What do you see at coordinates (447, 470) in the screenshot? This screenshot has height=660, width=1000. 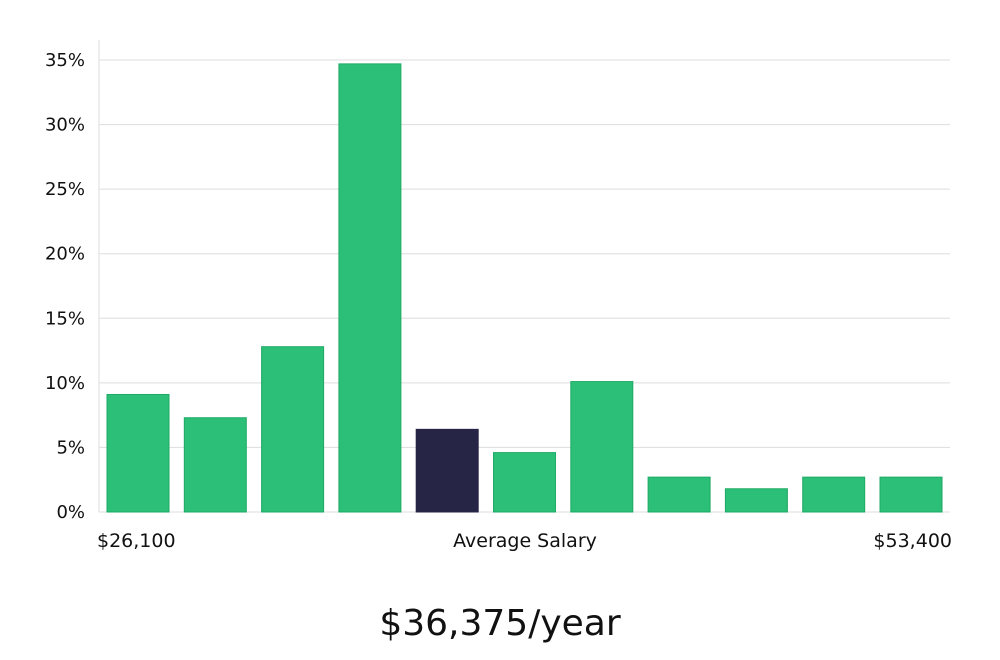 I see `bar-average-salary` at bounding box center [447, 470].